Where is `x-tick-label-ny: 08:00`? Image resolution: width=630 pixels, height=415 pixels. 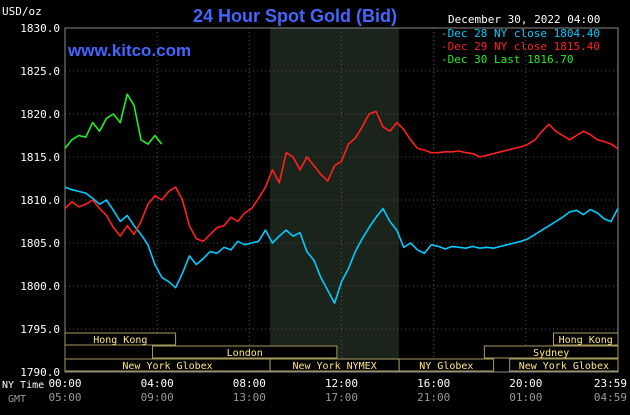 x-tick-label-ny: 08:00 is located at coordinates (249, 383).